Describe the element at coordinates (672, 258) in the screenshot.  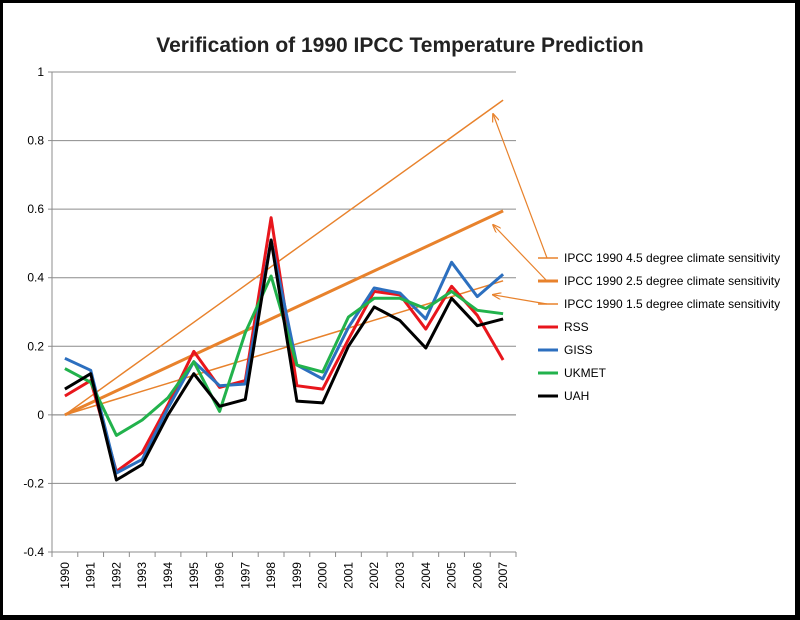
I see `legend-label: IPCC 1990 4.5 degree climate sensitivity` at that location.